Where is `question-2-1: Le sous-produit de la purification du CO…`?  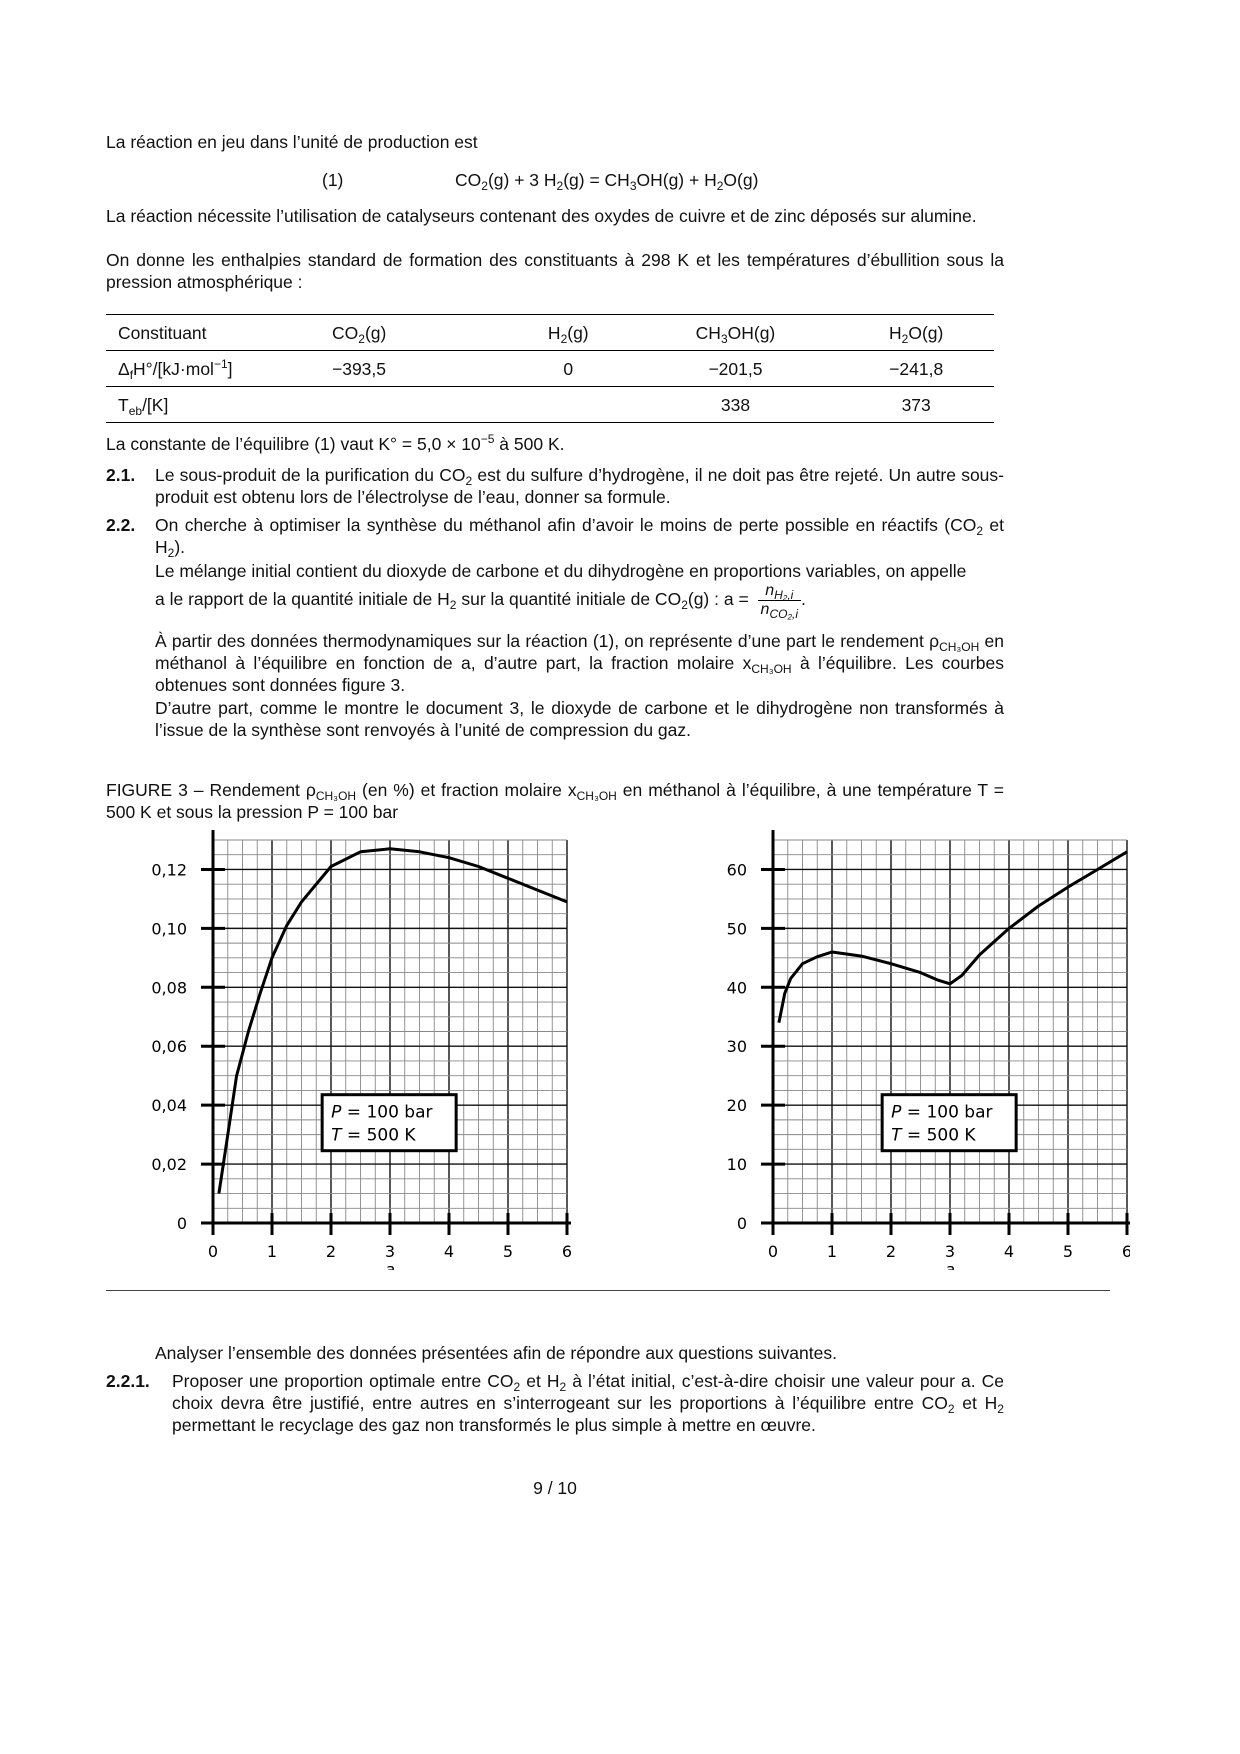 question-2-1: Le sous-produit de la purification du CO… is located at coordinates (579, 486).